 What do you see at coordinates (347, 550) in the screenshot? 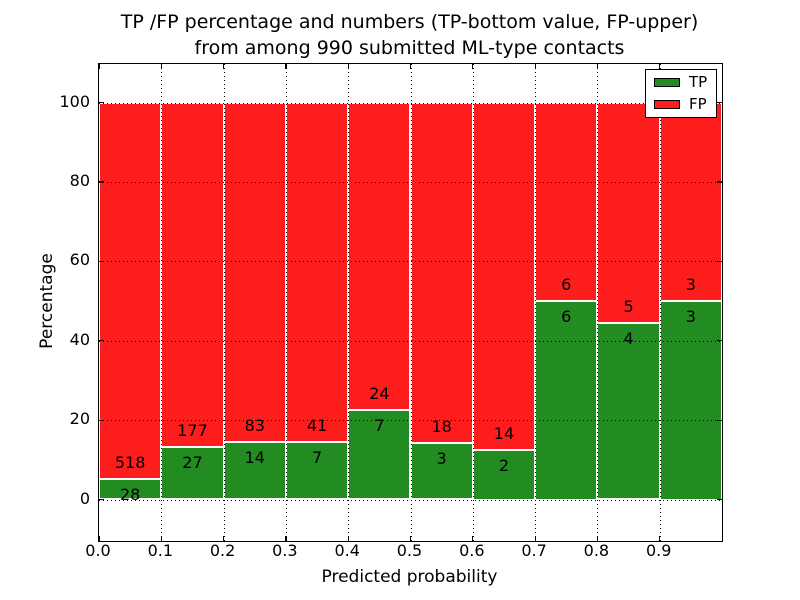
I see `x-tick-label: 0.4` at bounding box center [347, 550].